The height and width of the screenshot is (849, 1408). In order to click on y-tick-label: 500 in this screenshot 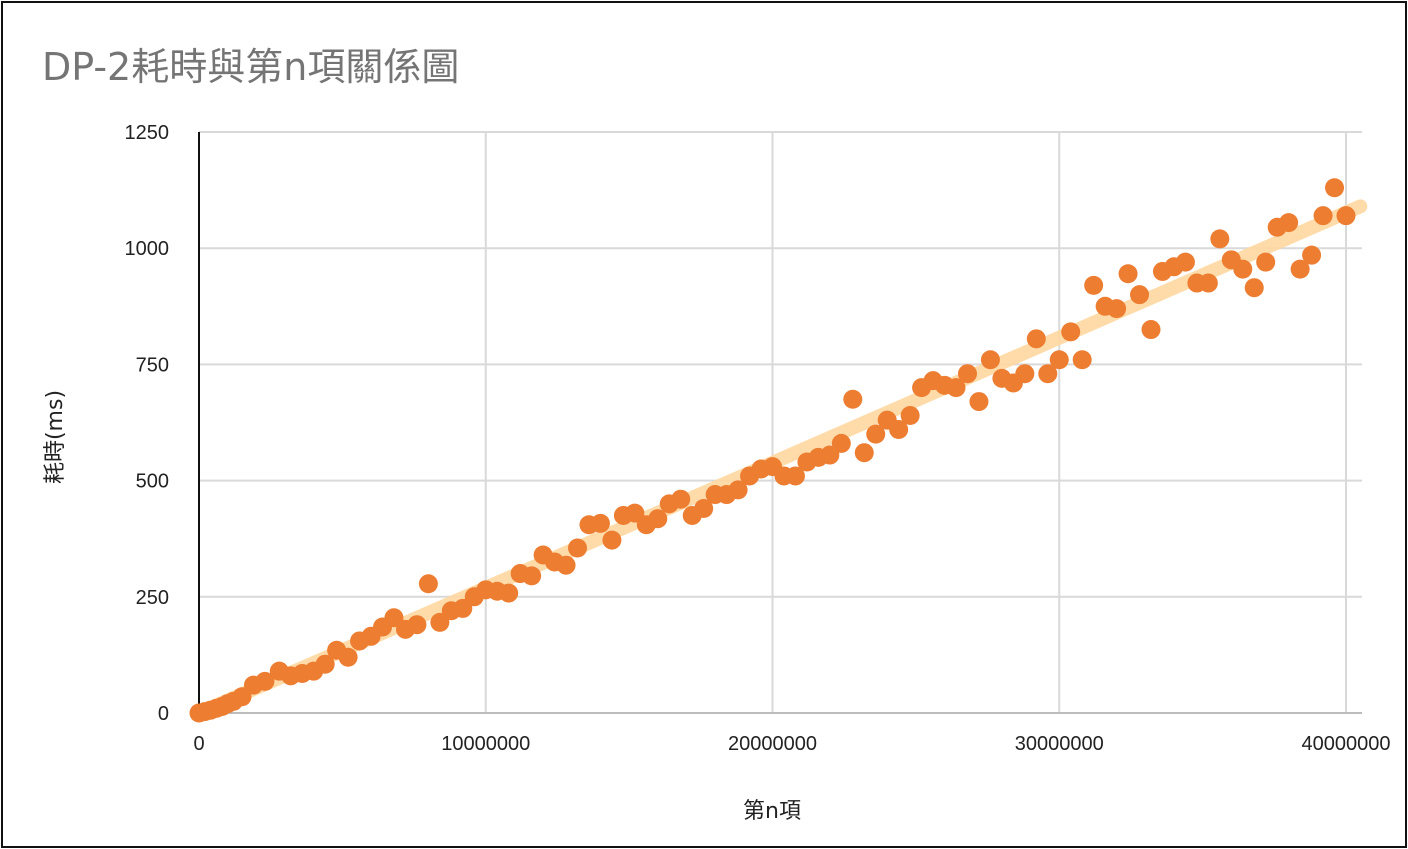, I will do `click(152, 482)`.